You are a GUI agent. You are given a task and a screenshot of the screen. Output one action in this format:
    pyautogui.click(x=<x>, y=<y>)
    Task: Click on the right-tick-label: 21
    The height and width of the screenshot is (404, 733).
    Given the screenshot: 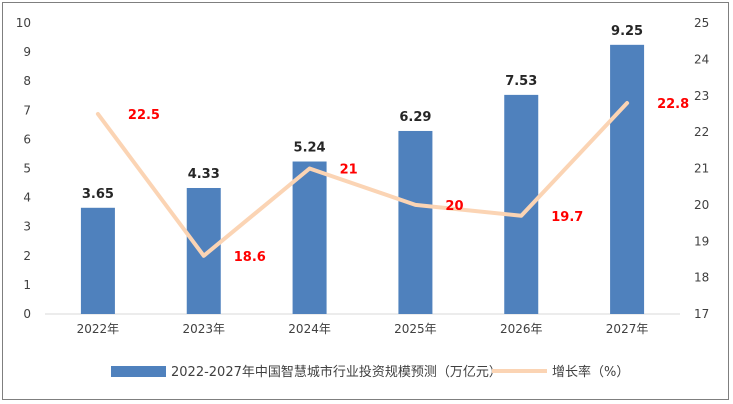 What is the action you would take?
    pyautogui.click(x=701, y=169)
    